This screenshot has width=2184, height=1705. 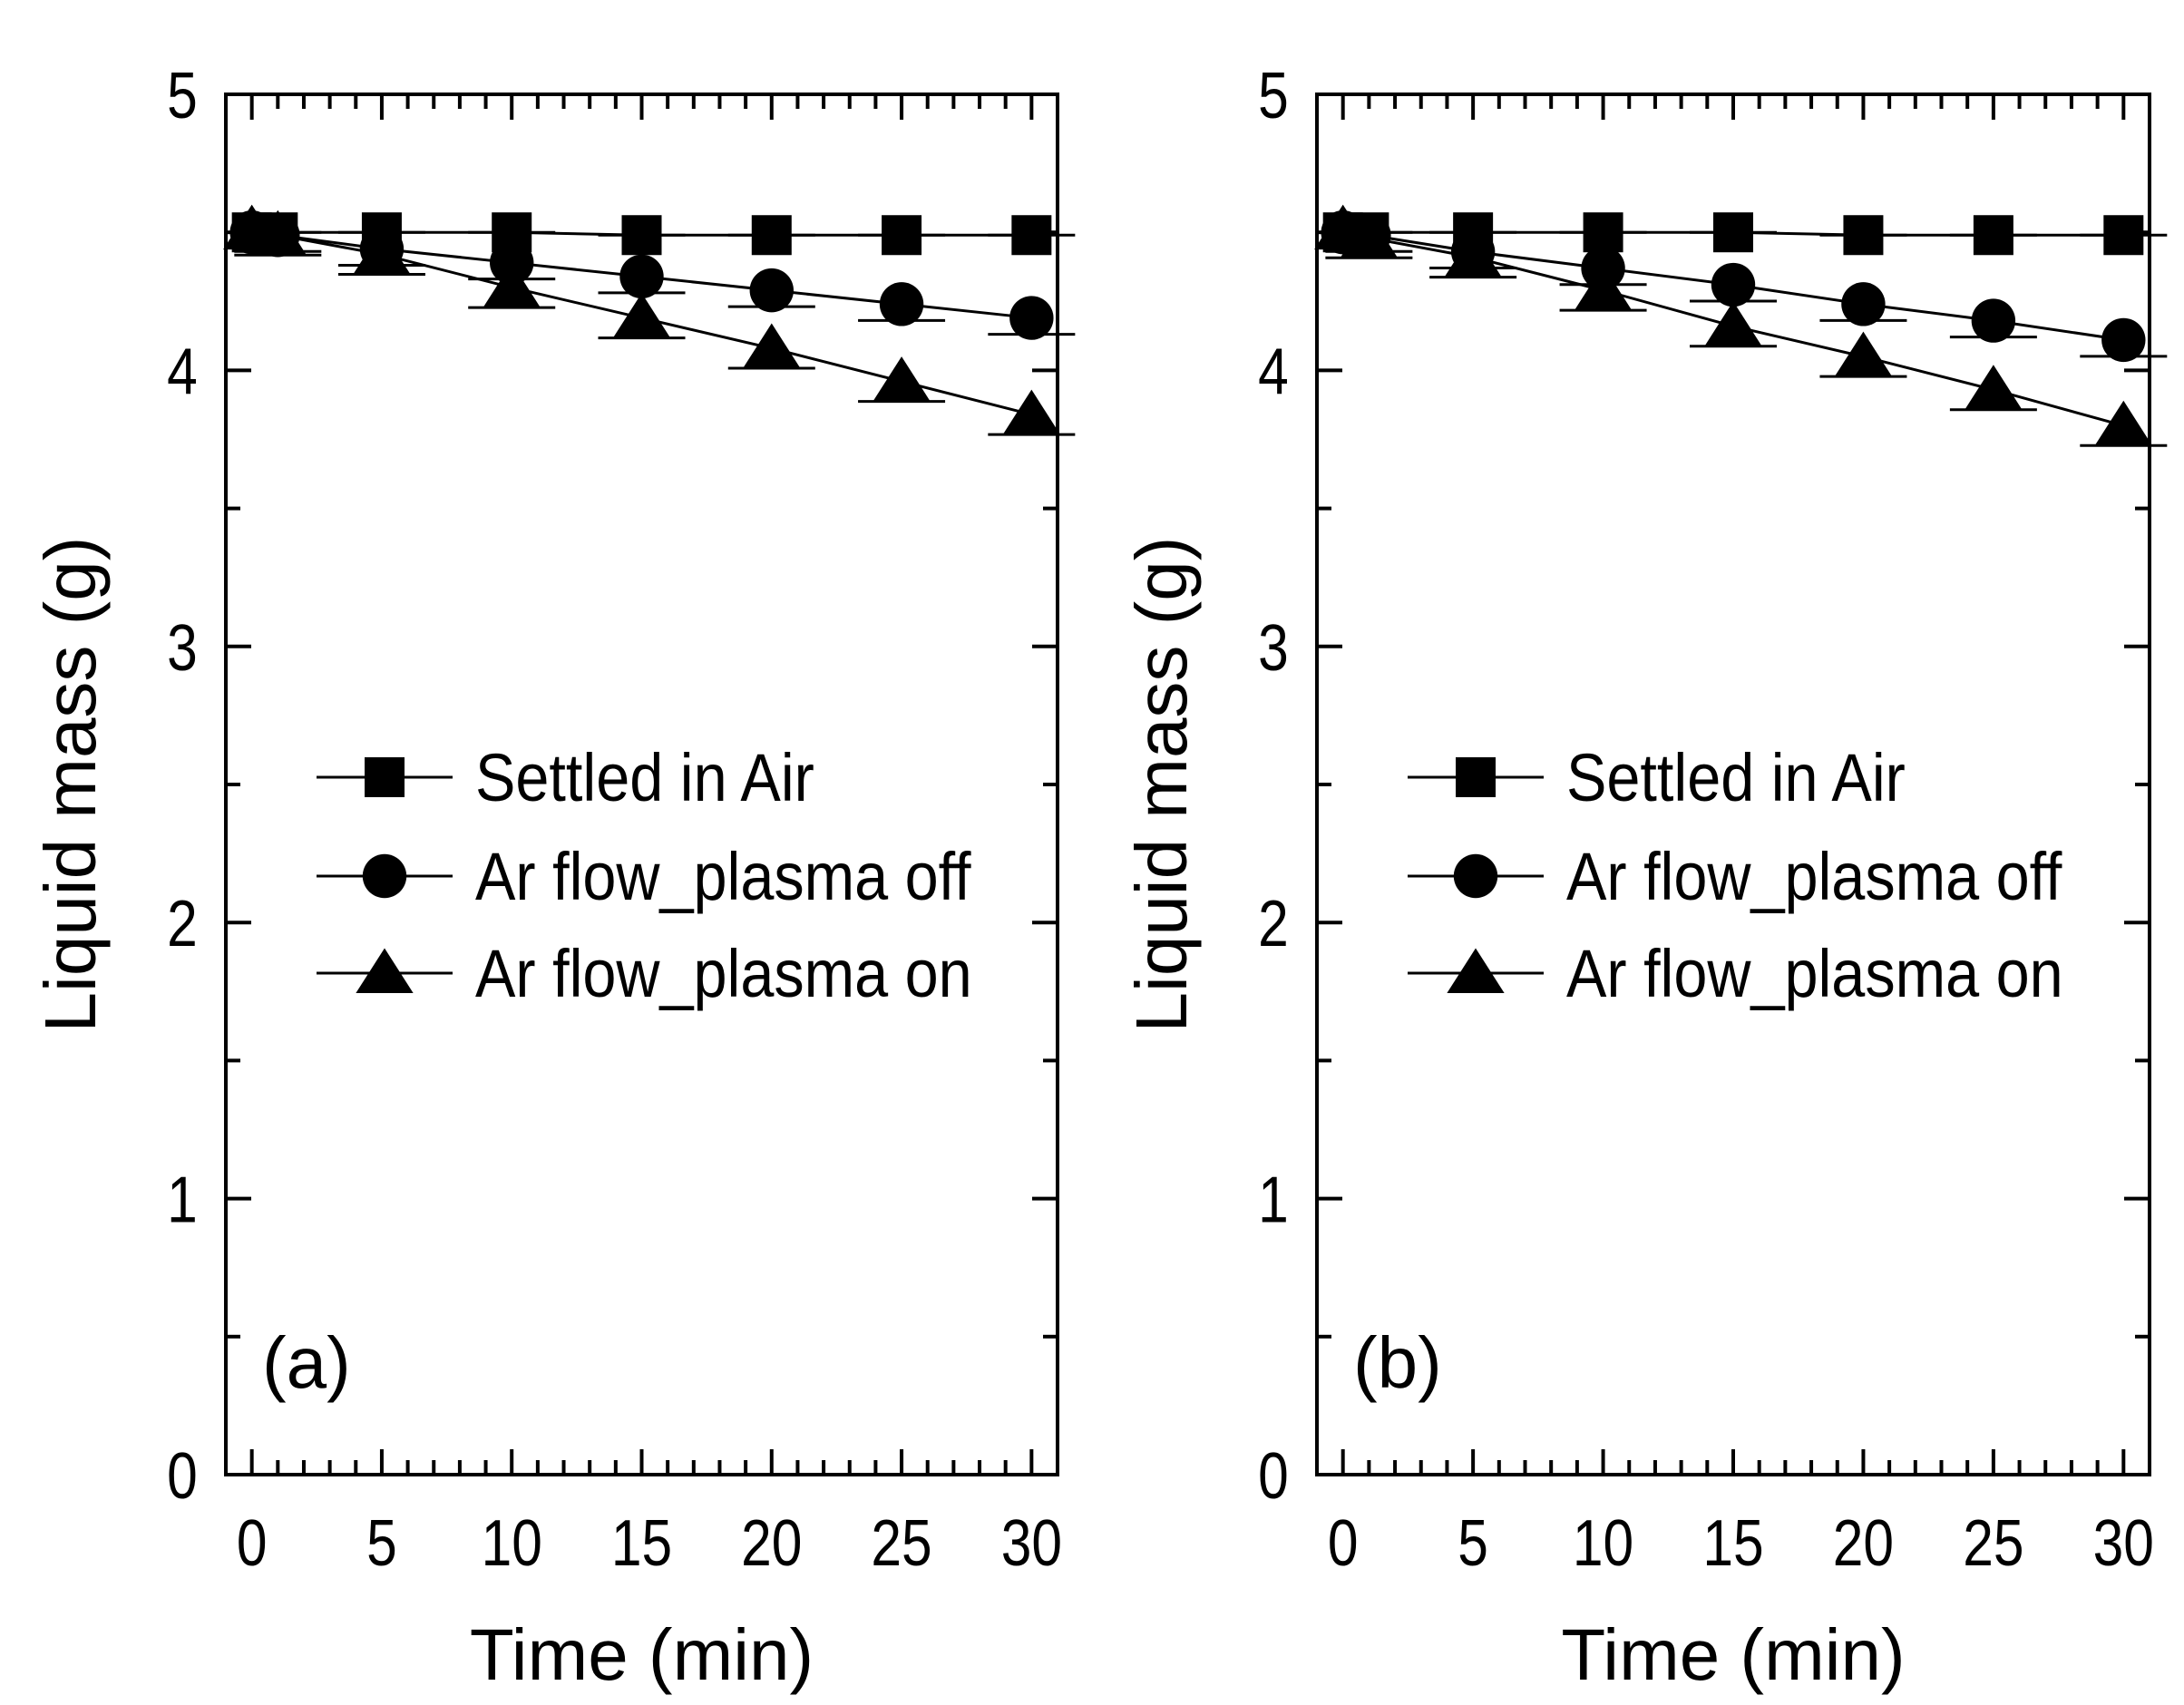 I want to click on panel-label: (b), so click(x=1397, y=1362).